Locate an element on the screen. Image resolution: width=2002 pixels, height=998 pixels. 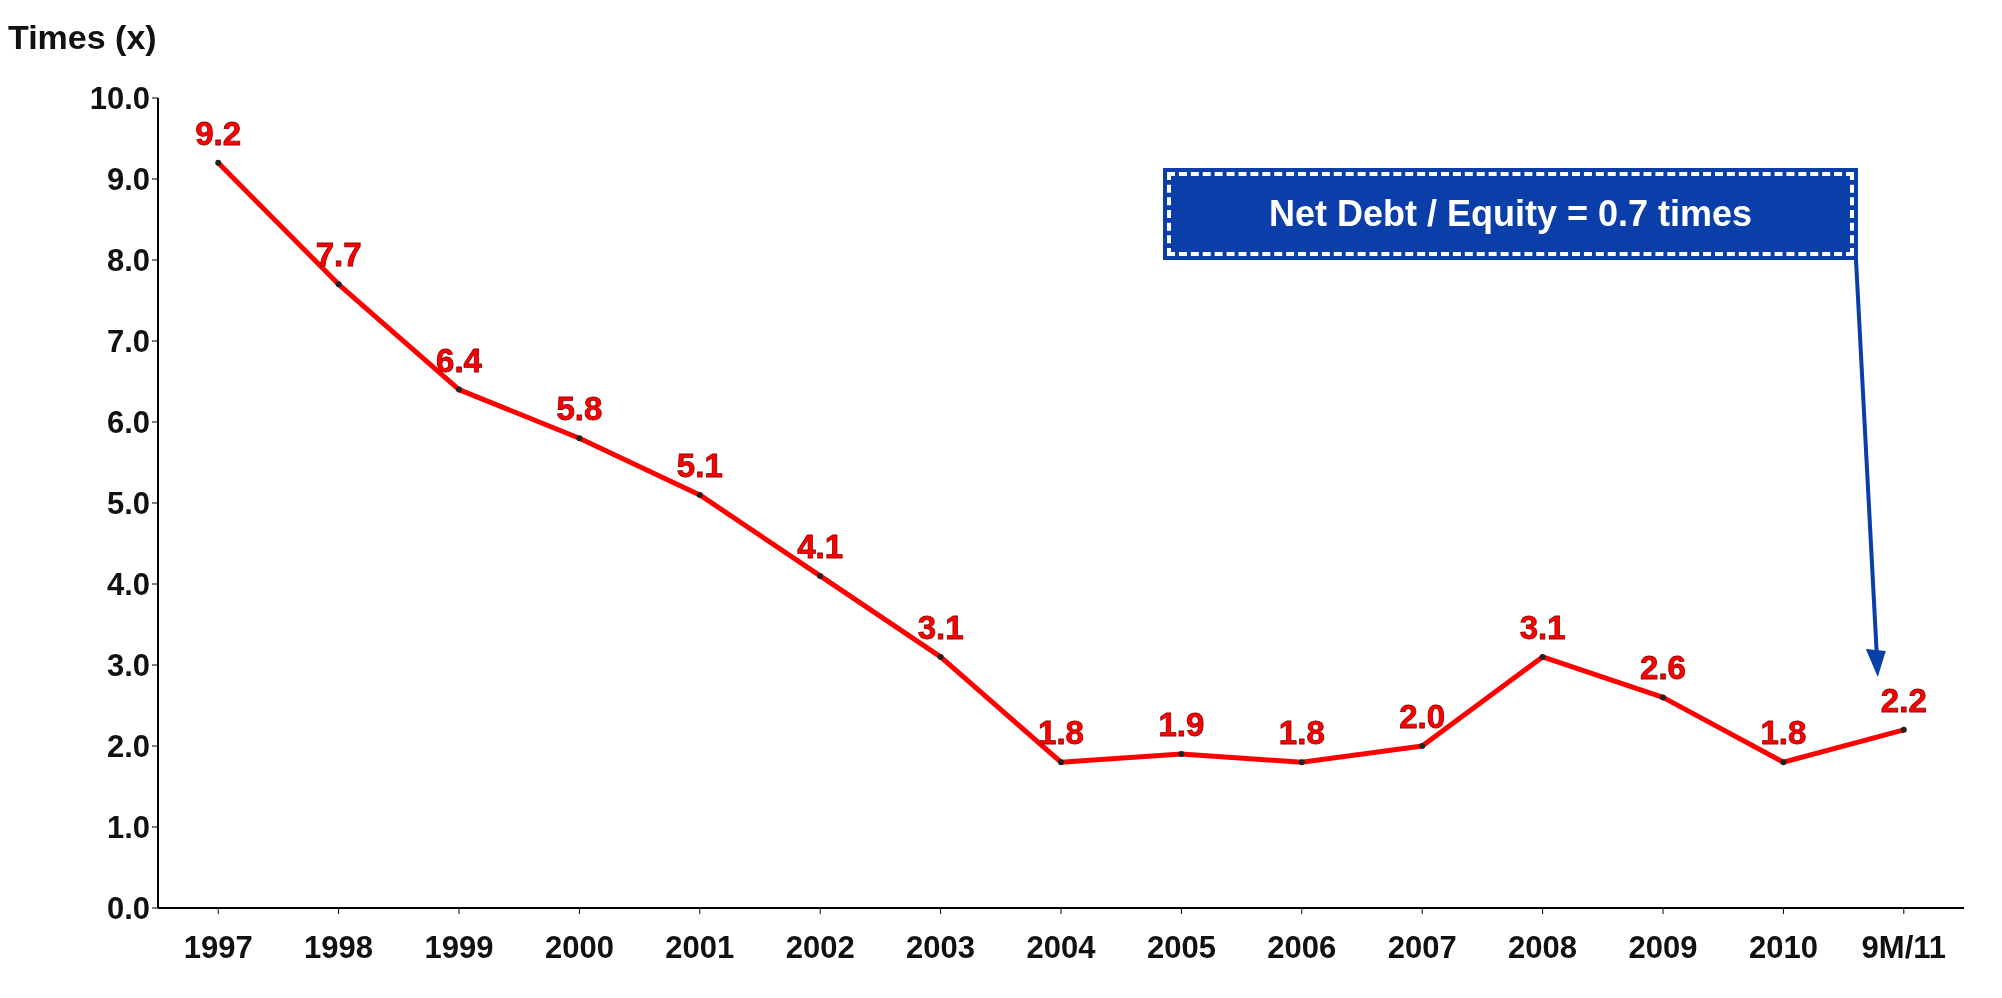
y-tick-label: 6.0 is located at coordinates (128, 423).